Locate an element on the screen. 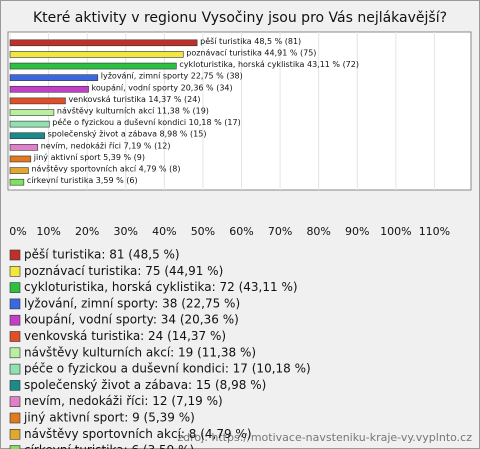 This screenshot has height=449, width=480. data-label: nevím, nedokáži říci 7,19 % (12) is located at coordinates (106, 145).